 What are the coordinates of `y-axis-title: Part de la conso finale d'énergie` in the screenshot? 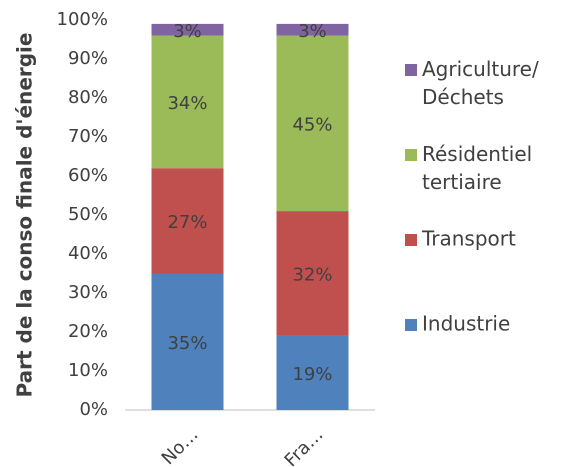 It's located at (25, 215).